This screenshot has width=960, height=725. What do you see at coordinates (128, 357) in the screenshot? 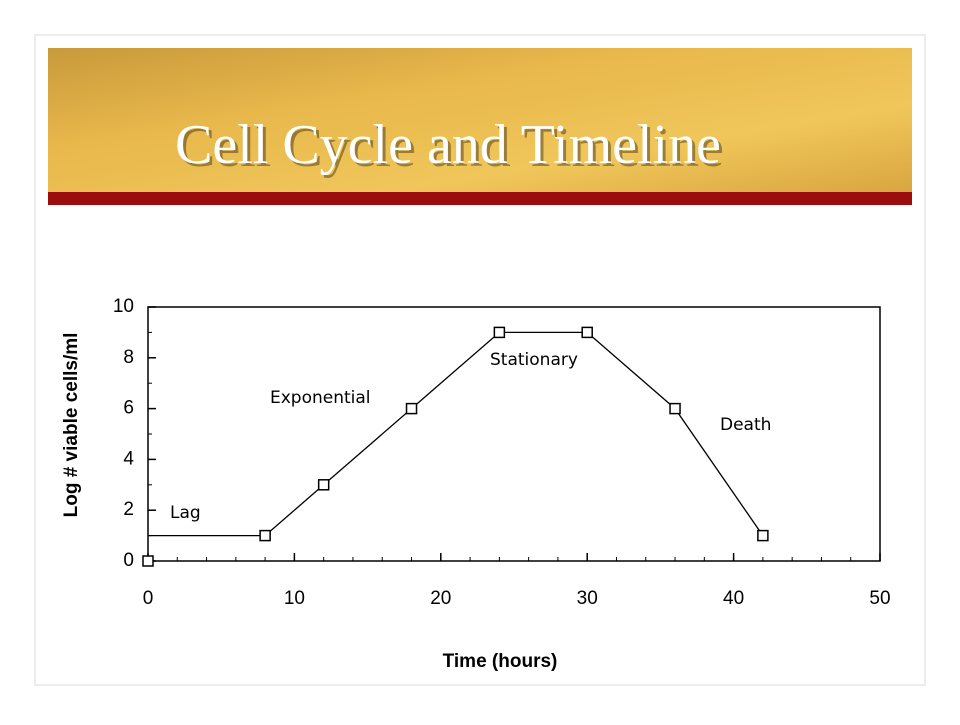
I see `y-tick-label: 8` at bounding box center [128, 357].